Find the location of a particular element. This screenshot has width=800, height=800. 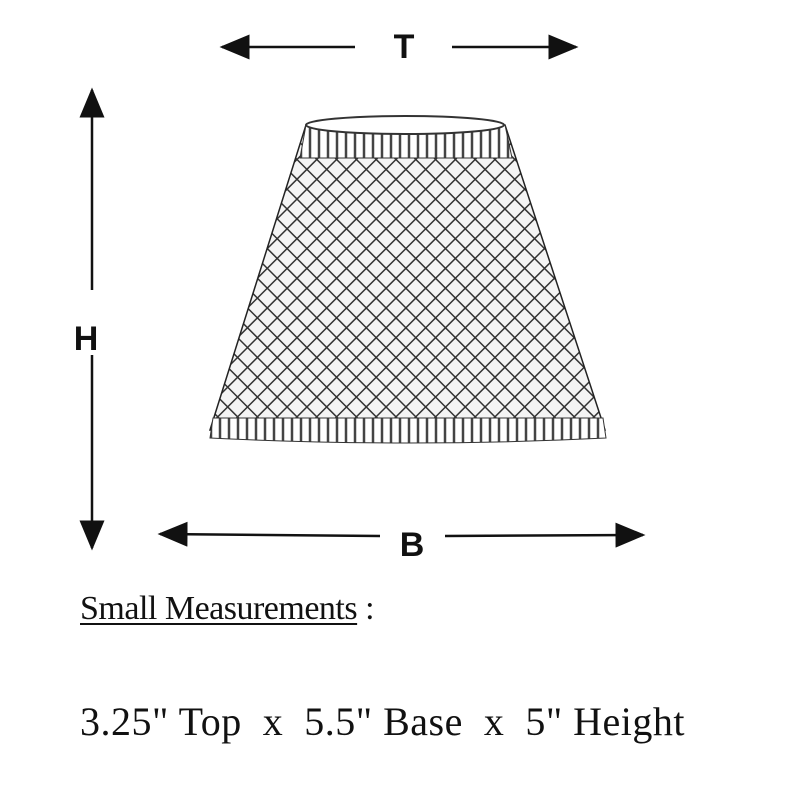

height-label: H is located at coordinates (86, 339).